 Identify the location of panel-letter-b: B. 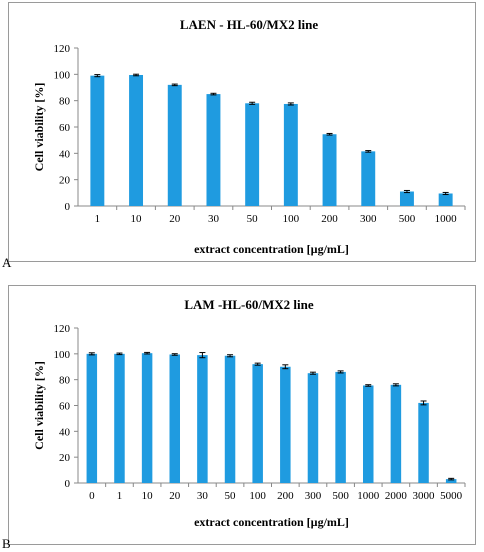
(6, 543).